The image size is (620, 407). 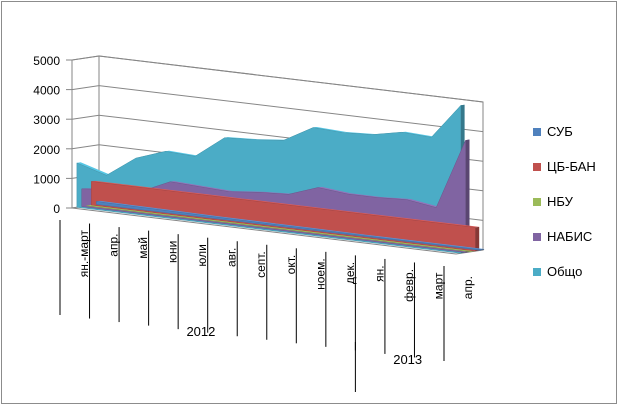 What do you see at coordinates (46, 150) in the screenshot?
I see `y-tick-label: 2000` at bounding box center [46, 150].